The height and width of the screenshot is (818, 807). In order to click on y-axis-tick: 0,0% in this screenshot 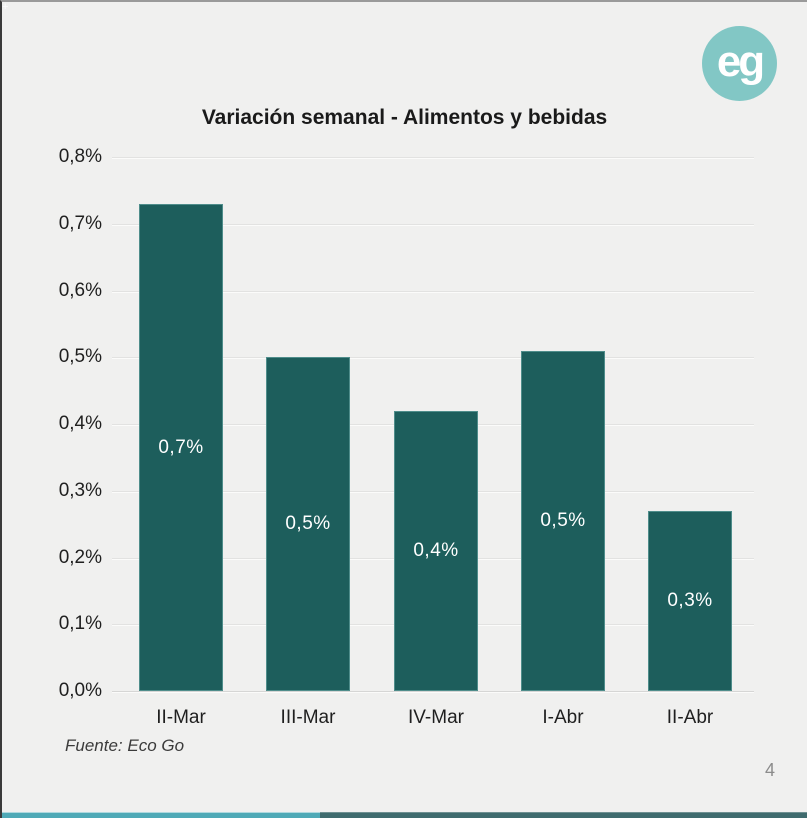, I will do `click(80, 690)`.